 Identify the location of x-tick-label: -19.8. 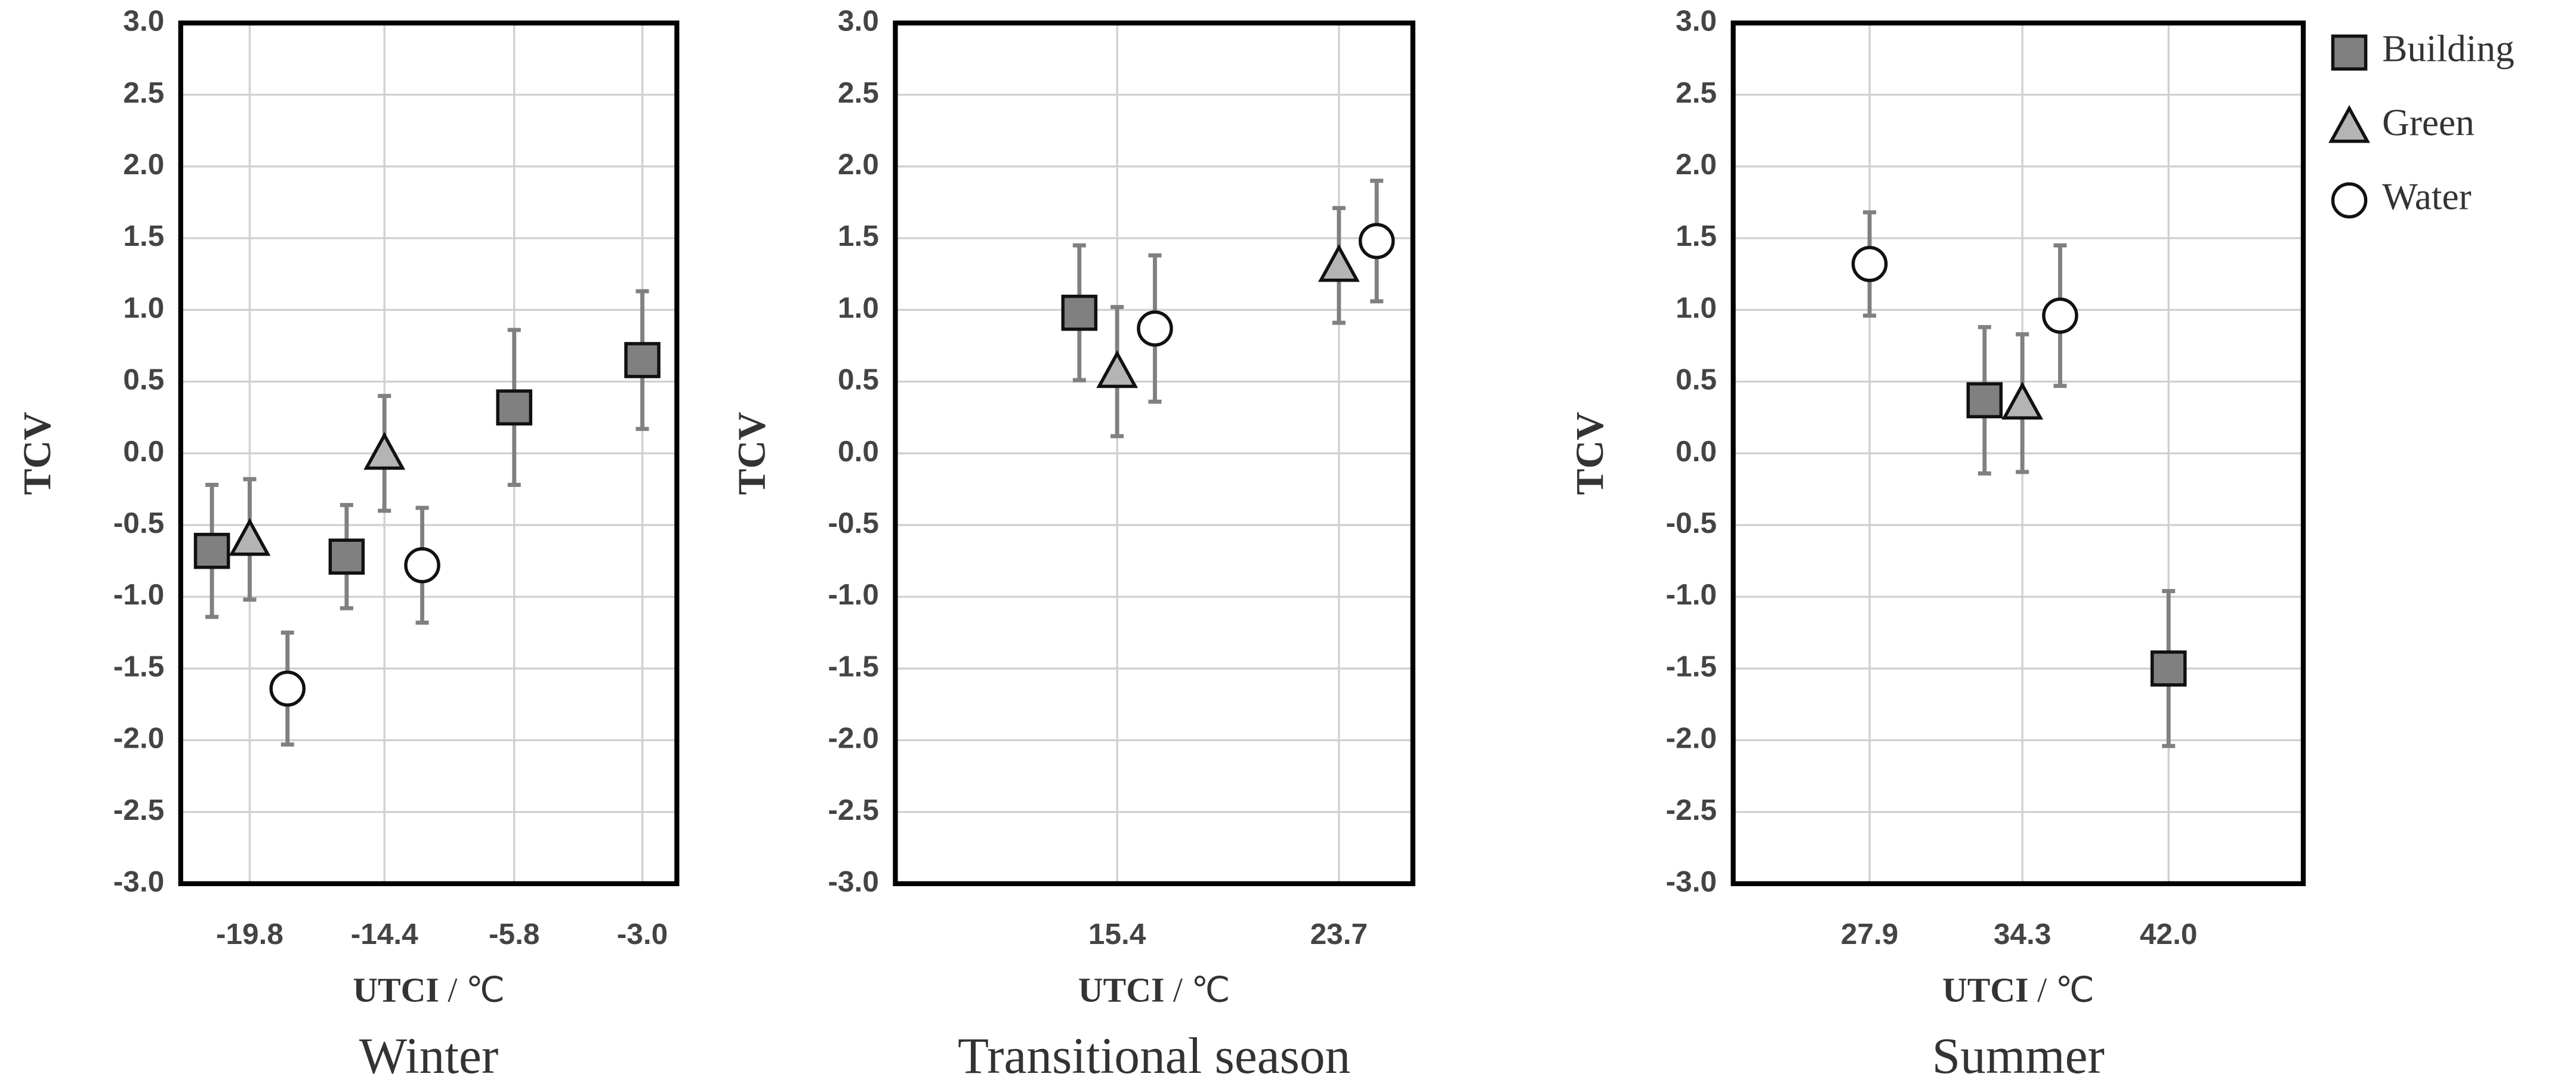
(250, 934).